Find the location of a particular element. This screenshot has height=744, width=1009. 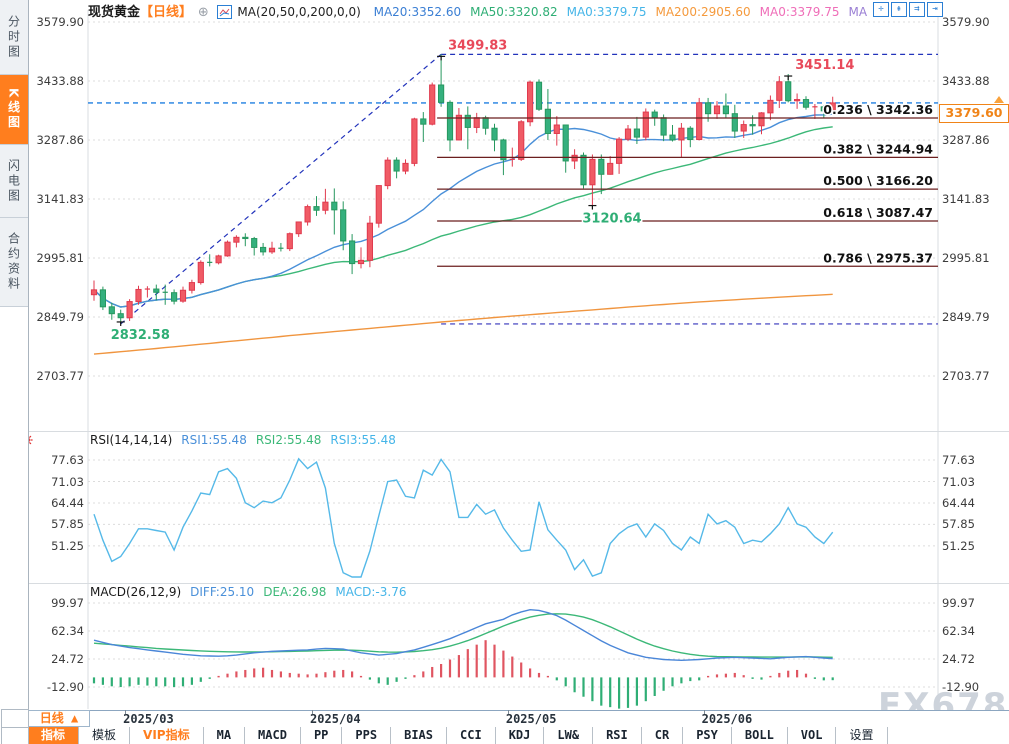

toolbar-button-模板: 模板 is located at coordinates (105, 735).